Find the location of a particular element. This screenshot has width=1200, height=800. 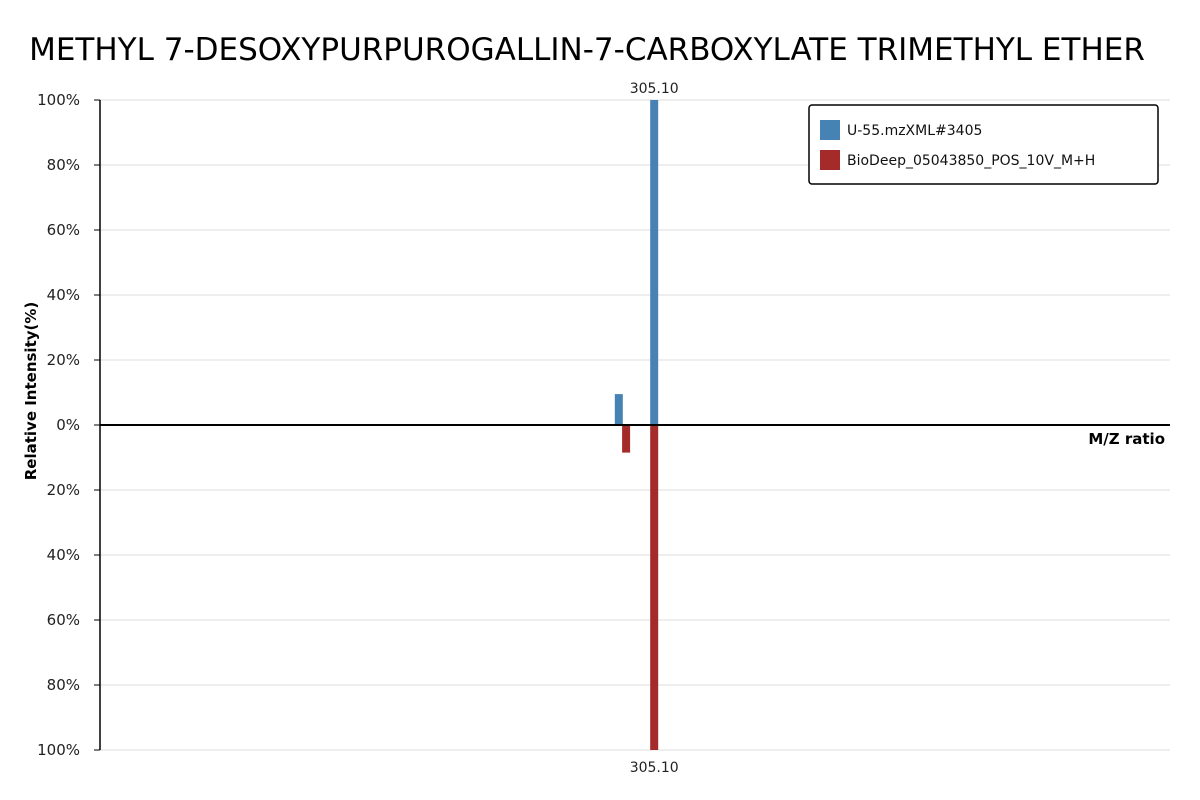

y-axis-label: Relative Intensity(%) is located at coordinates (31, 391).